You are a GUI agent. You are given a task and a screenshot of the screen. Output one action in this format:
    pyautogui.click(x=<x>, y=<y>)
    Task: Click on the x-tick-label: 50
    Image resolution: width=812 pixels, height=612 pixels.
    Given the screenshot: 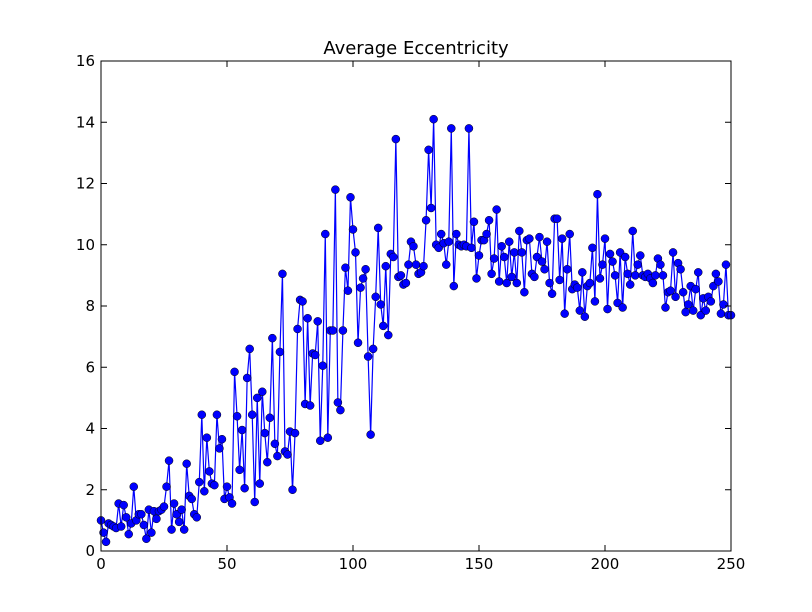 What is the action you would take?
    pyautogui.click(x=226, y=564)
    